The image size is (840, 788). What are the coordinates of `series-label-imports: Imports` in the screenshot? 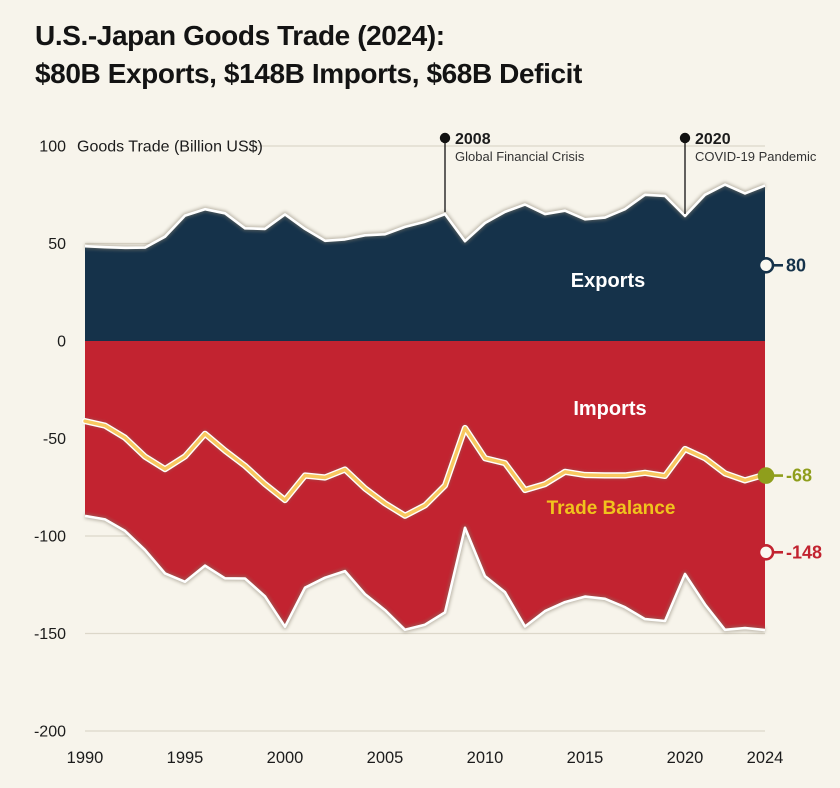 It's located at (609, 409).